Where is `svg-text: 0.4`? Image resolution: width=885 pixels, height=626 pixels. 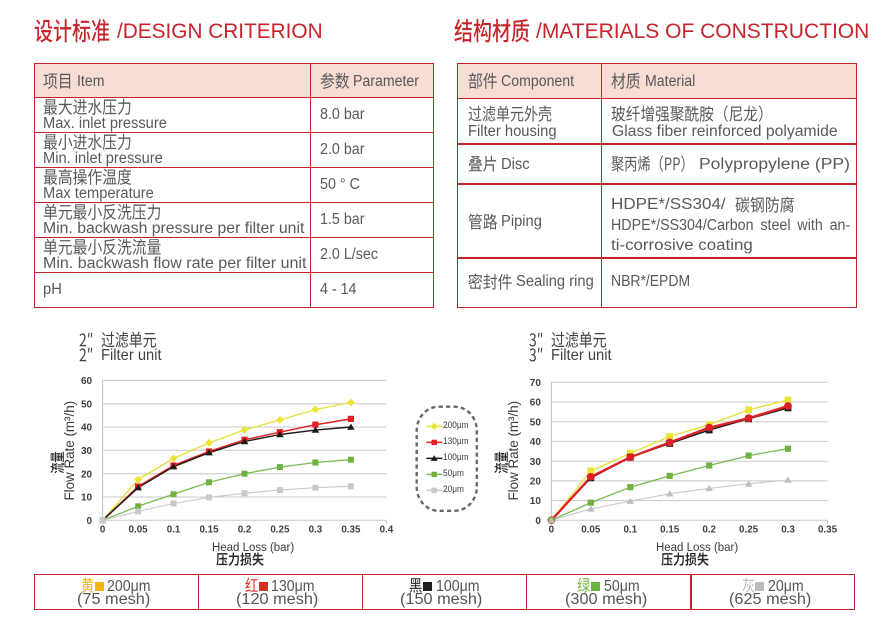 svg-text: 0.4 is located at coordinates (387, 530).